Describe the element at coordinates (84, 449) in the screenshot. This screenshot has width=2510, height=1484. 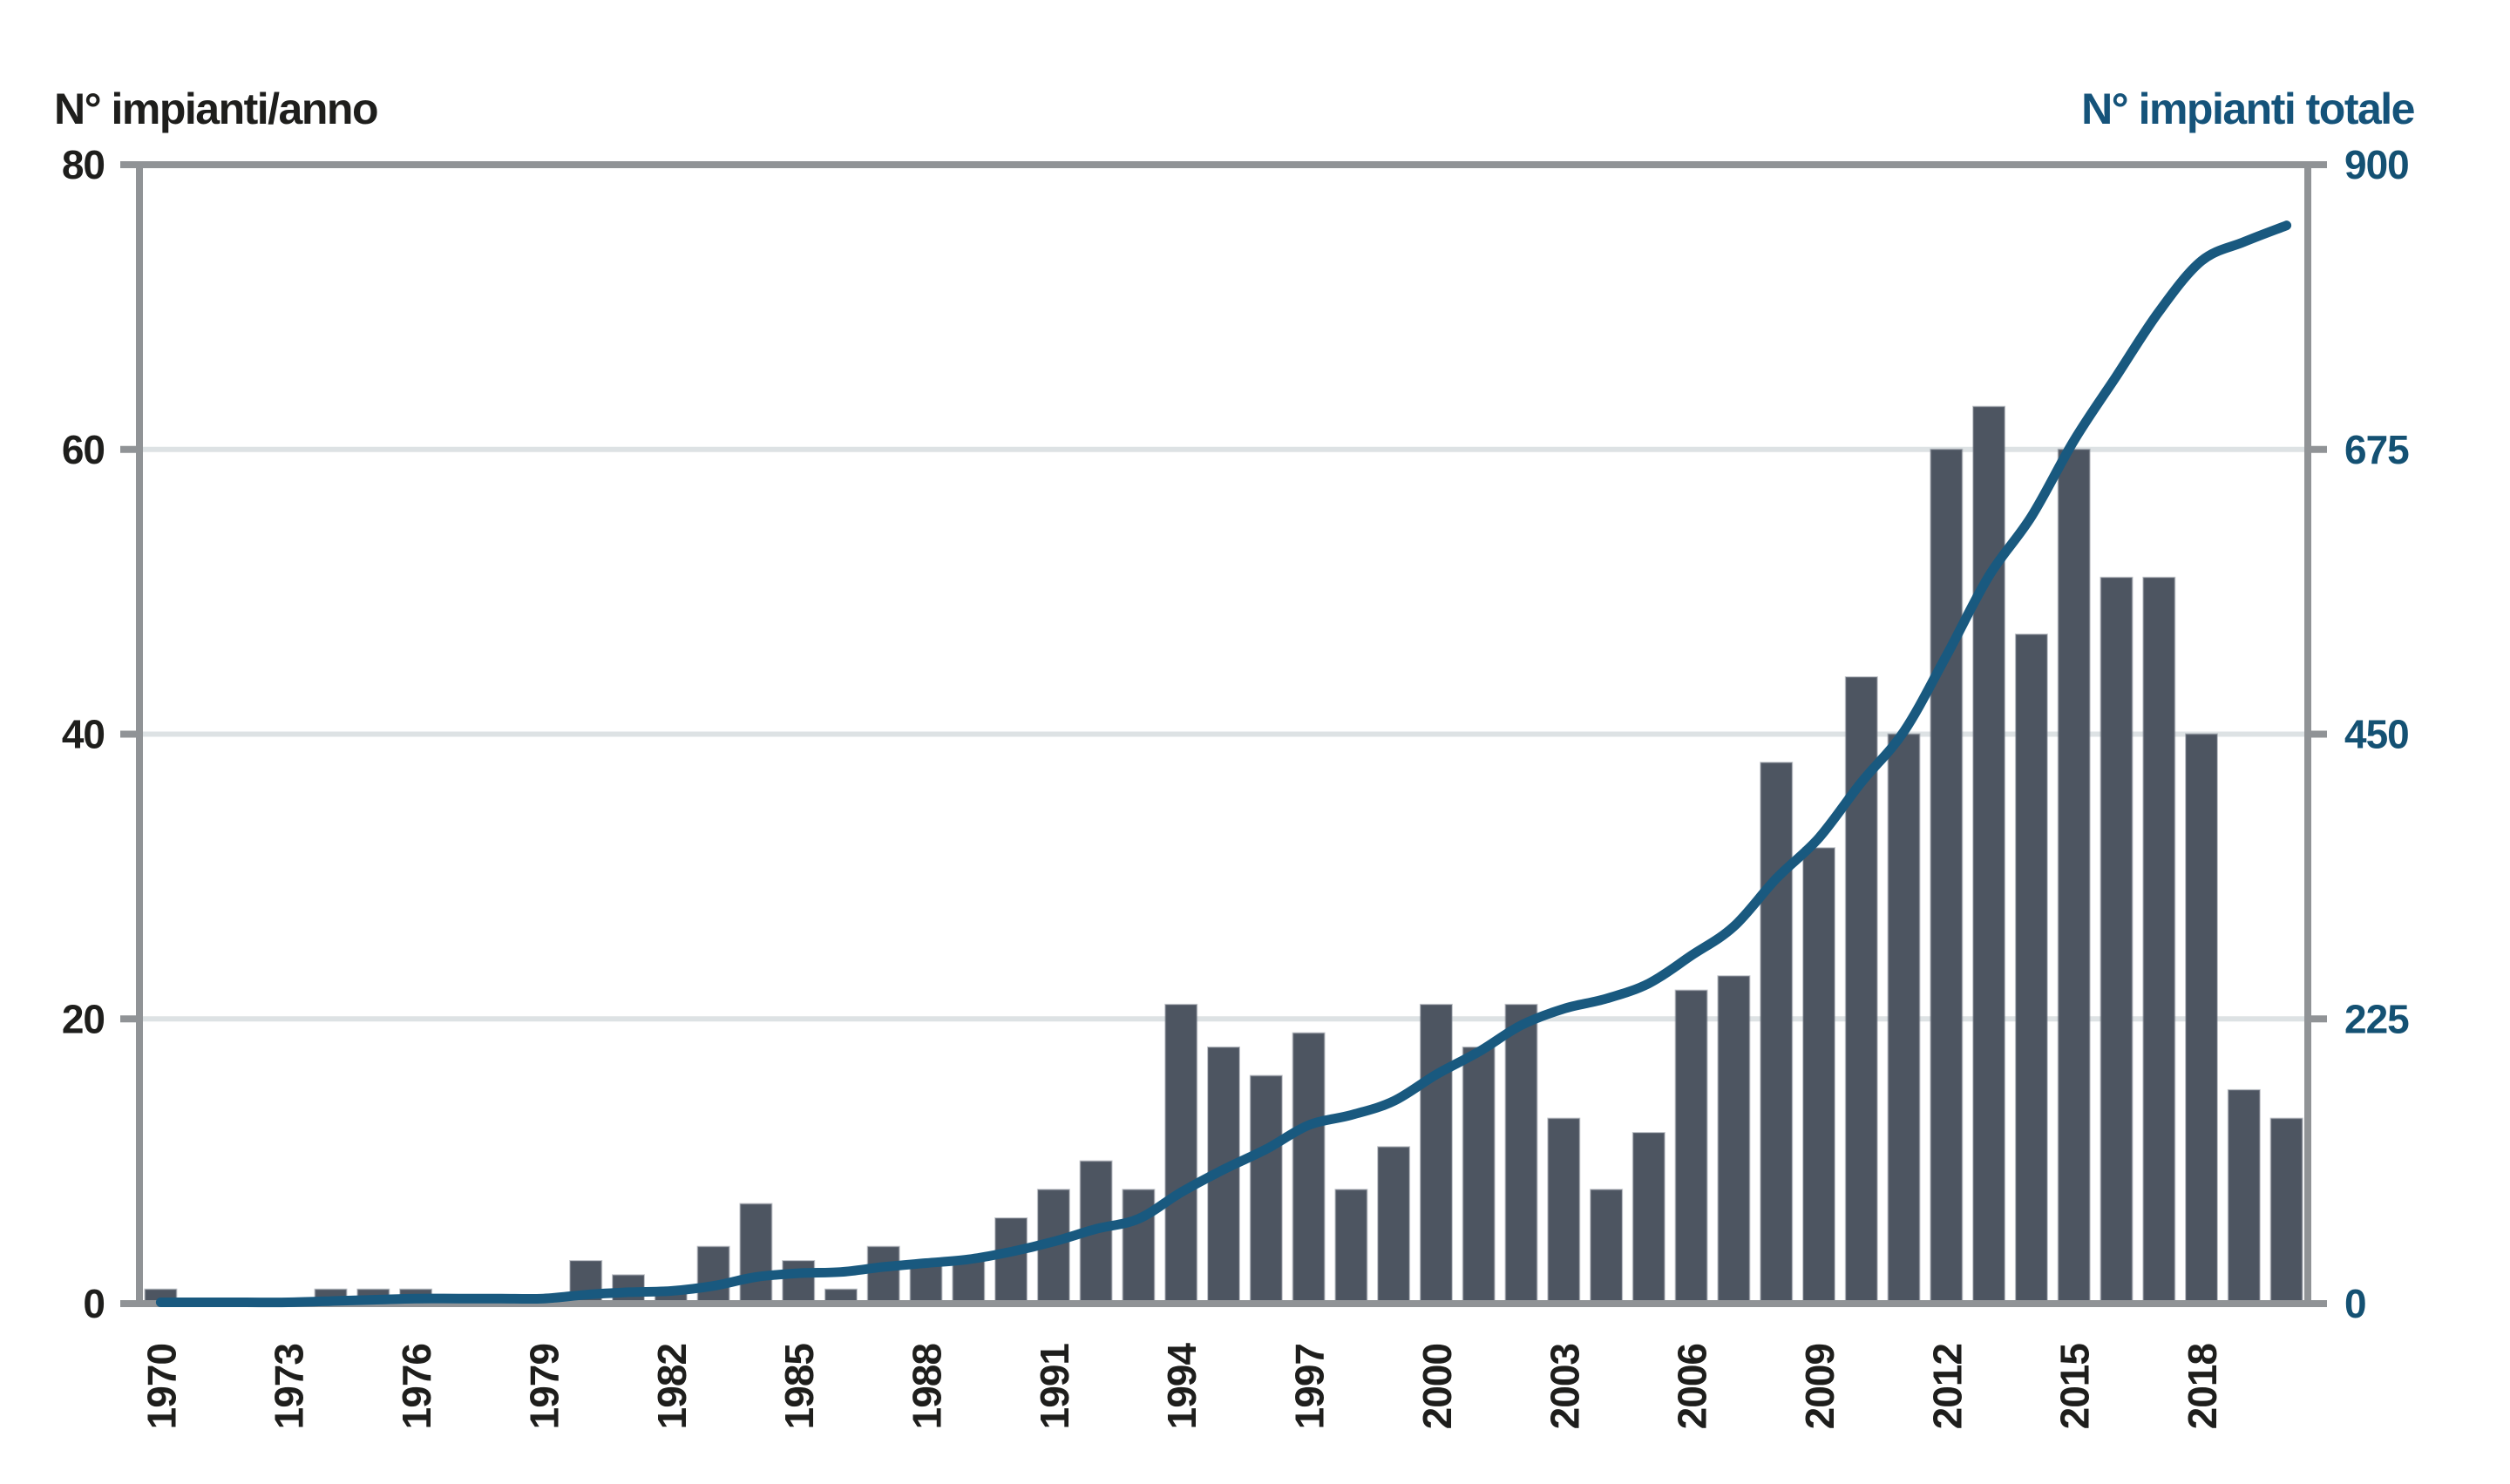
I see `left-tick-label-60: 60` at that location.